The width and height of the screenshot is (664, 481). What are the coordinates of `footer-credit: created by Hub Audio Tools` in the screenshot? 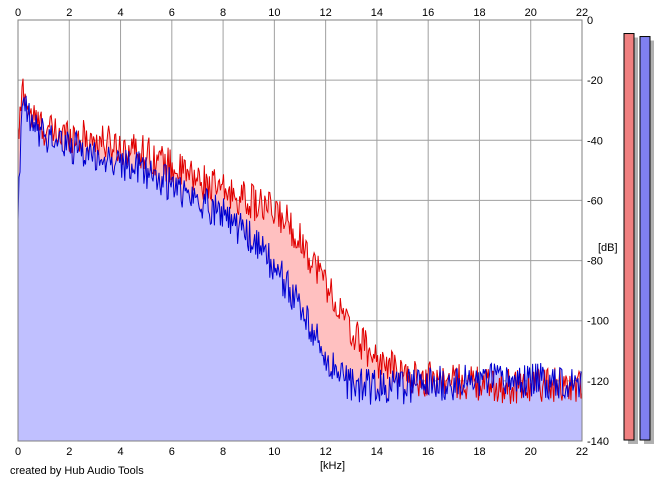 It's located at (77, 471).